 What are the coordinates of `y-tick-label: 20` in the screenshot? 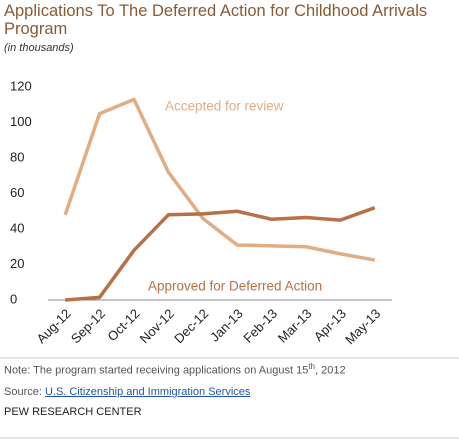 It's located at (17, 263).